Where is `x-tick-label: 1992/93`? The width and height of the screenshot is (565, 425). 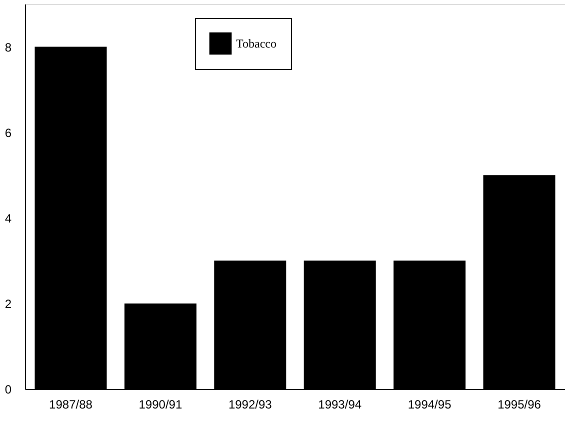
x-tick-label: 1992/93 is located at coordinates (250, 405).